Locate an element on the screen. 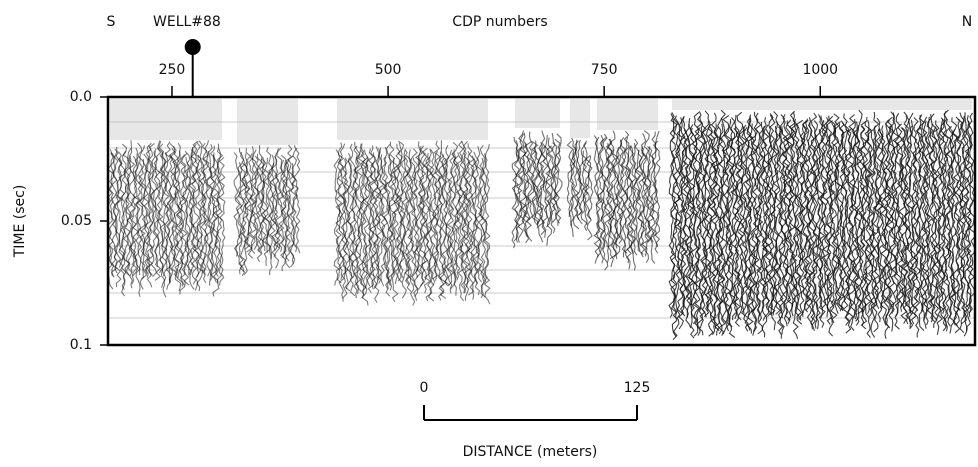 This screenshot has width=978, height=467. y-tick-label: 0.0 is located at coordinates (81, 97).